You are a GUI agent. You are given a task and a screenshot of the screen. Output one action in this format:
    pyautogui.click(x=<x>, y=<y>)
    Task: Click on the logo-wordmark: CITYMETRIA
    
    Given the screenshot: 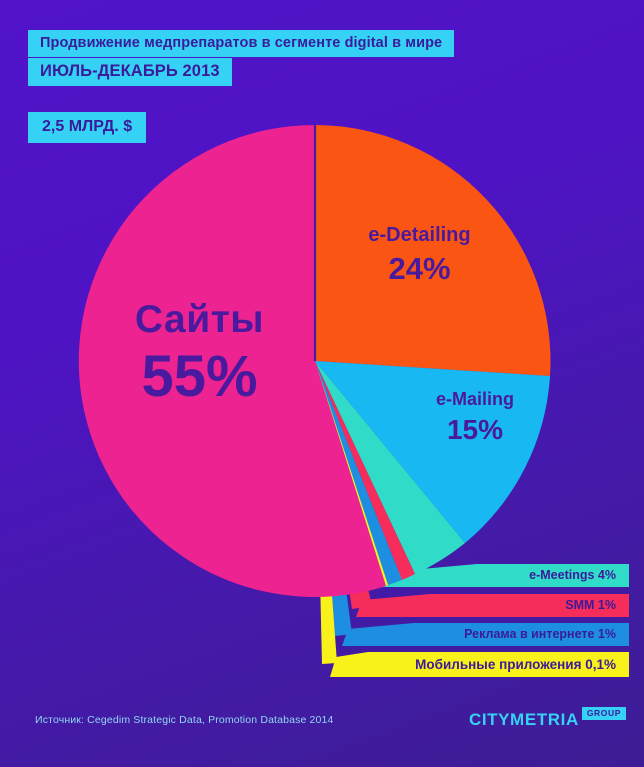 What is the action you would take?
    pyautogui.click(x=523, y=719)
    